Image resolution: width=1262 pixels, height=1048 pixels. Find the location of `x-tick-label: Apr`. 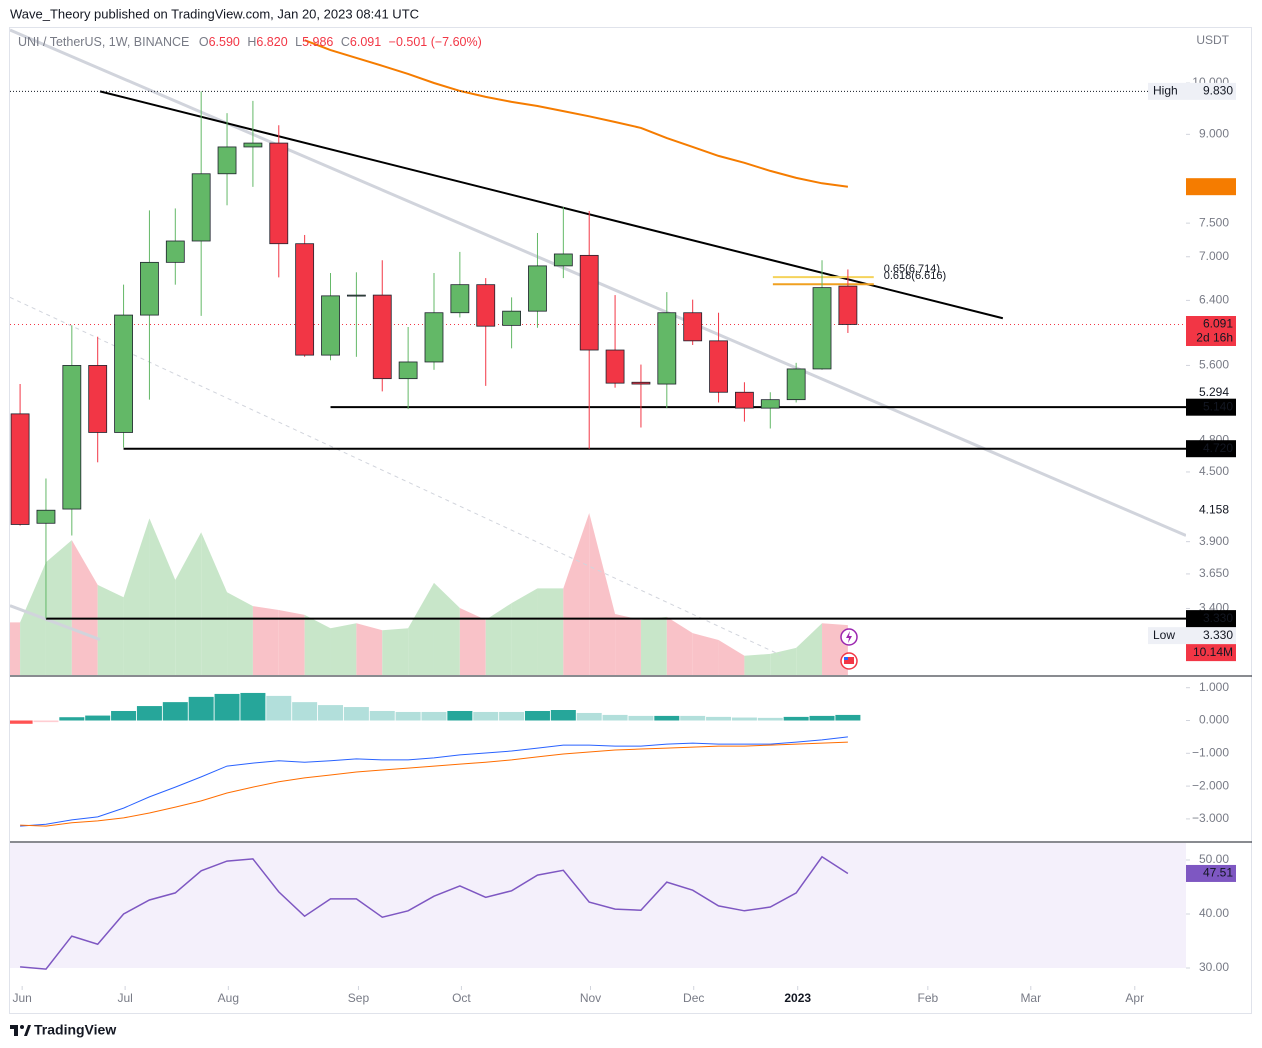

x-tick-label: Apr is located at coordinates (1134, 998).